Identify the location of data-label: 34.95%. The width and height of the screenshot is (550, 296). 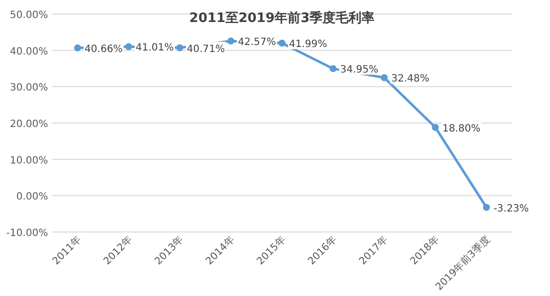
(359, 70).